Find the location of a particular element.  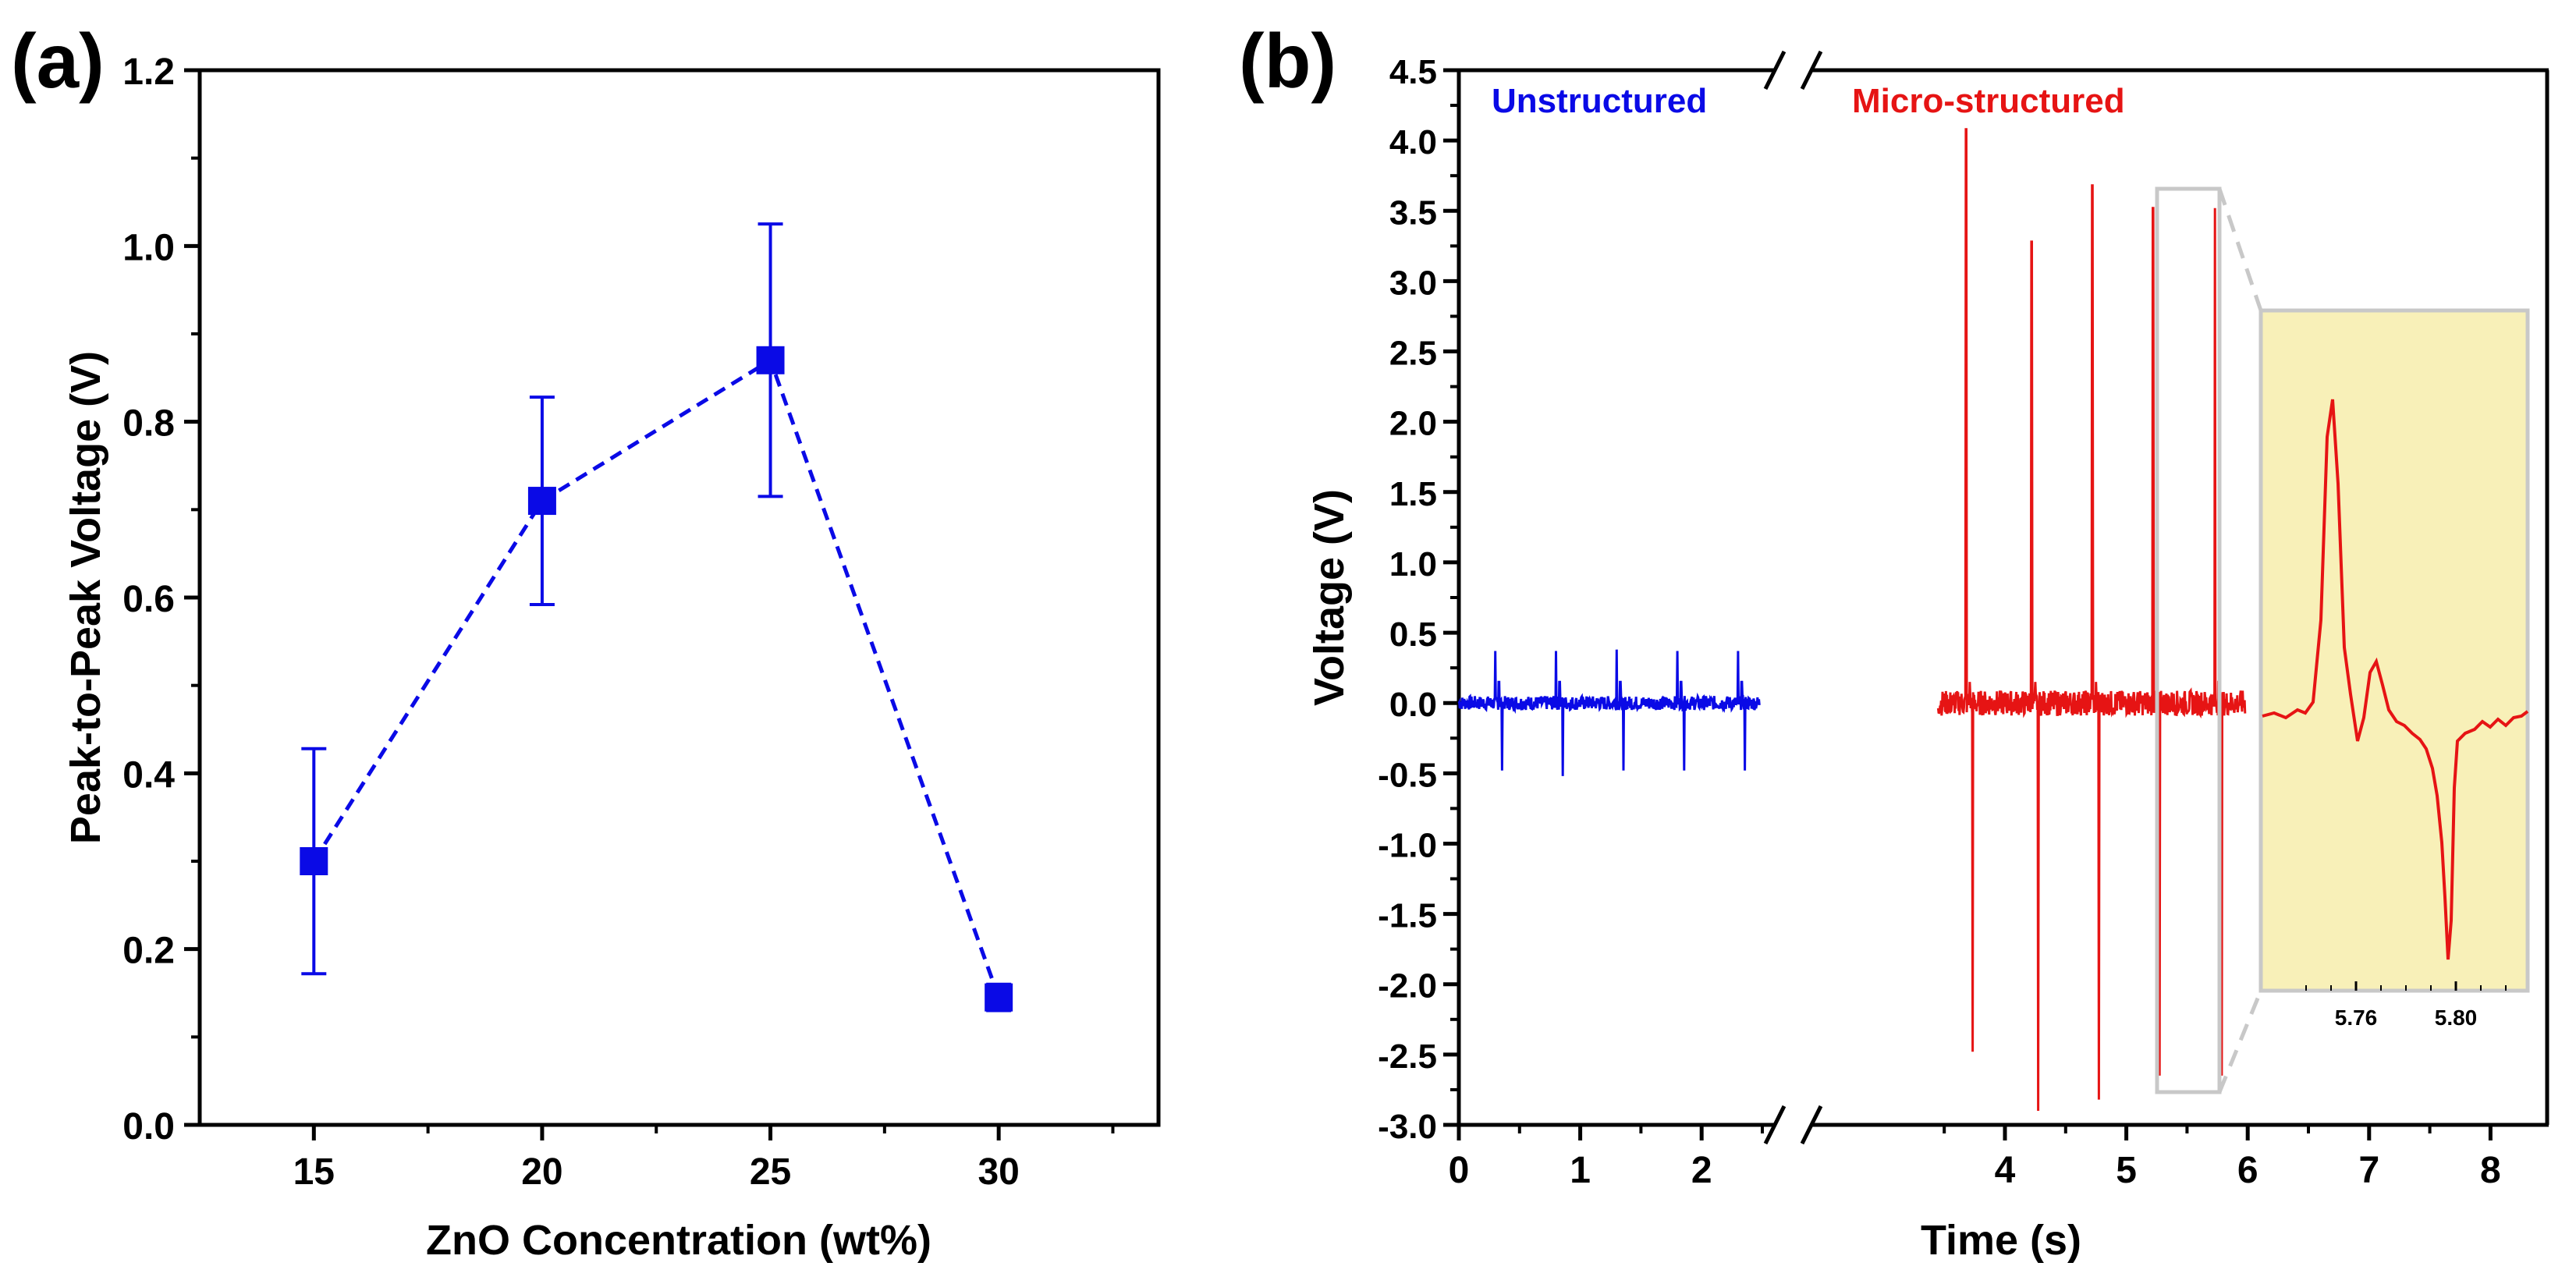

connector-bottom is located at coordinates (2240, 1041).